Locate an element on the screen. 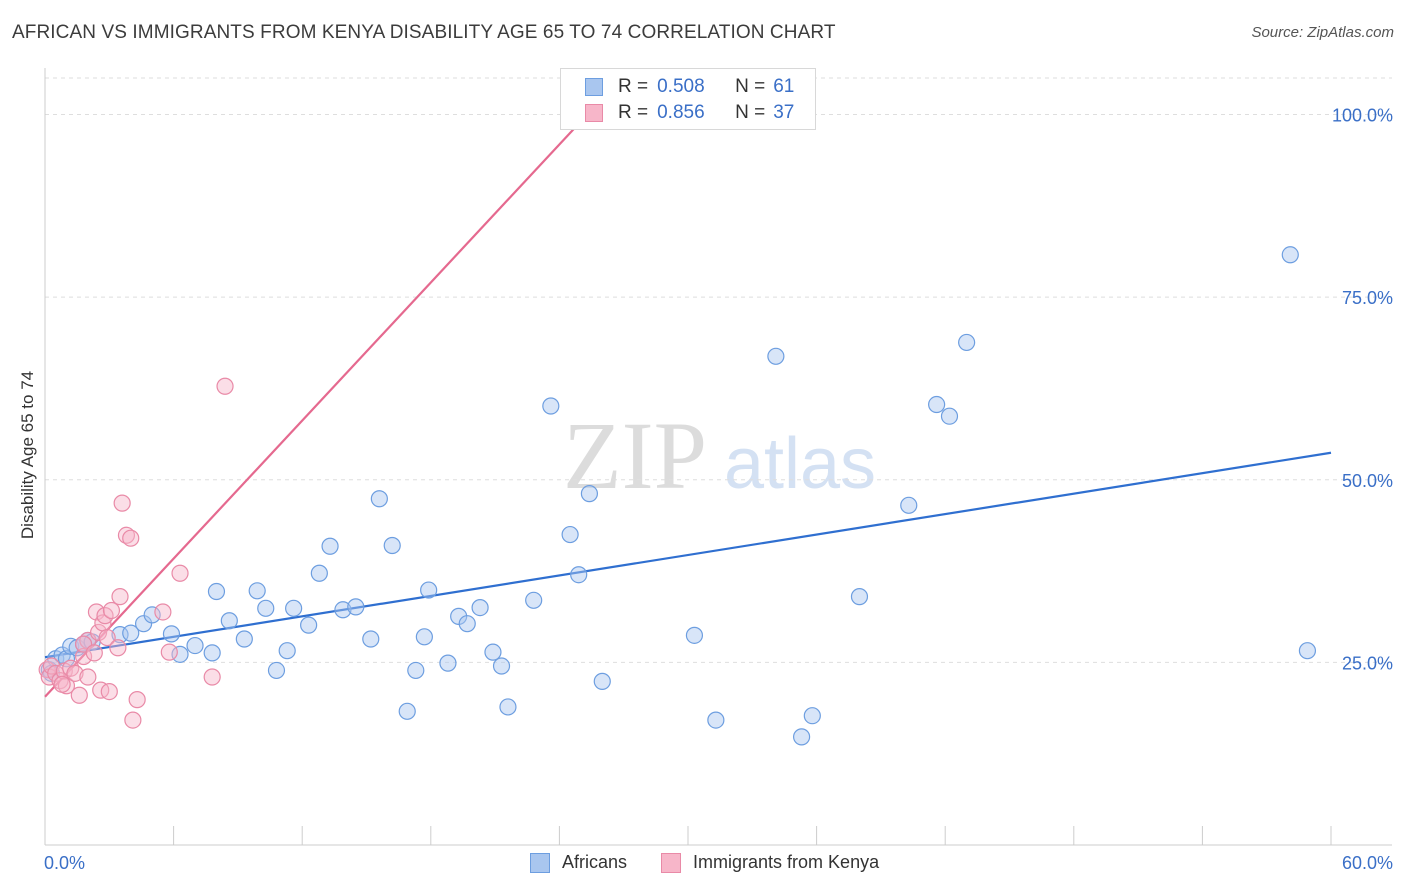 Image resolution: width=1406 pixels, height=892 pixels. watermark-atlas: atlas is located at coordinates (800, 464).